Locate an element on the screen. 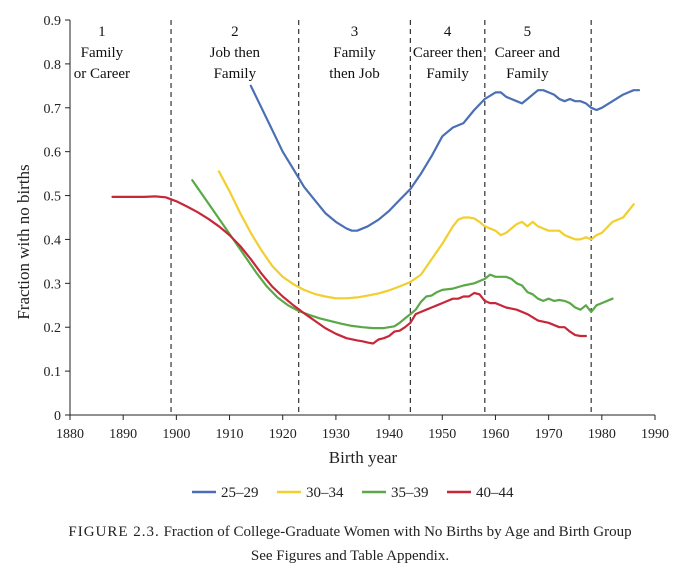 The width and height of the screenshot is (700, 578). y-tick-label: 0.8 is located at coordinates (53, 65).